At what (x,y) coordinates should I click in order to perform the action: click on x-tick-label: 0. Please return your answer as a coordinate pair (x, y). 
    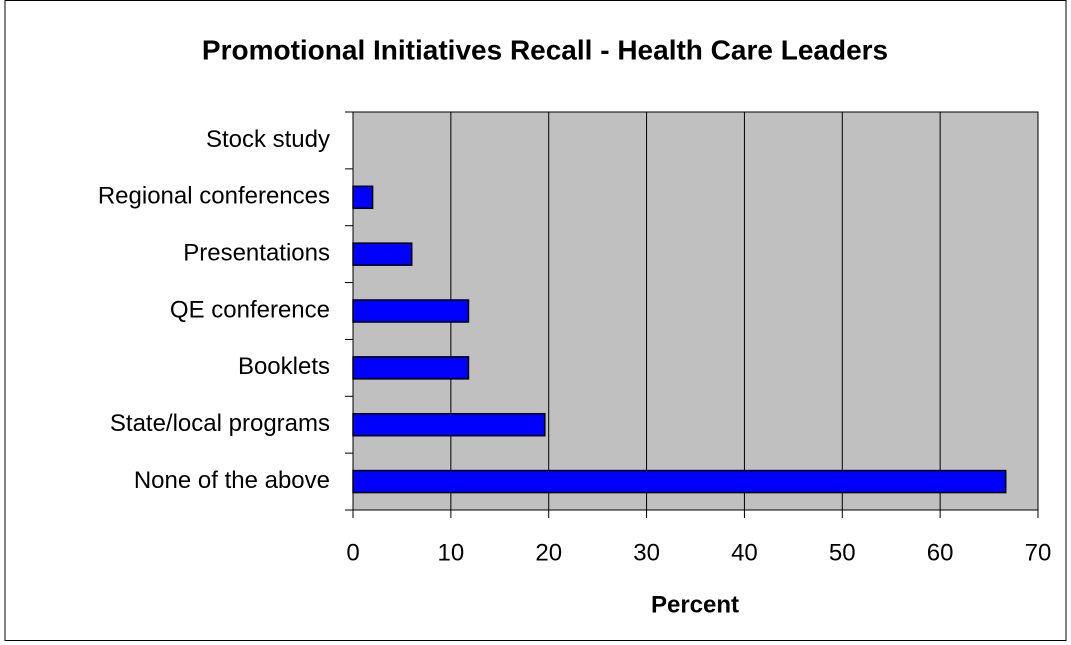
    Looking at the image, I should click on (352, 552).